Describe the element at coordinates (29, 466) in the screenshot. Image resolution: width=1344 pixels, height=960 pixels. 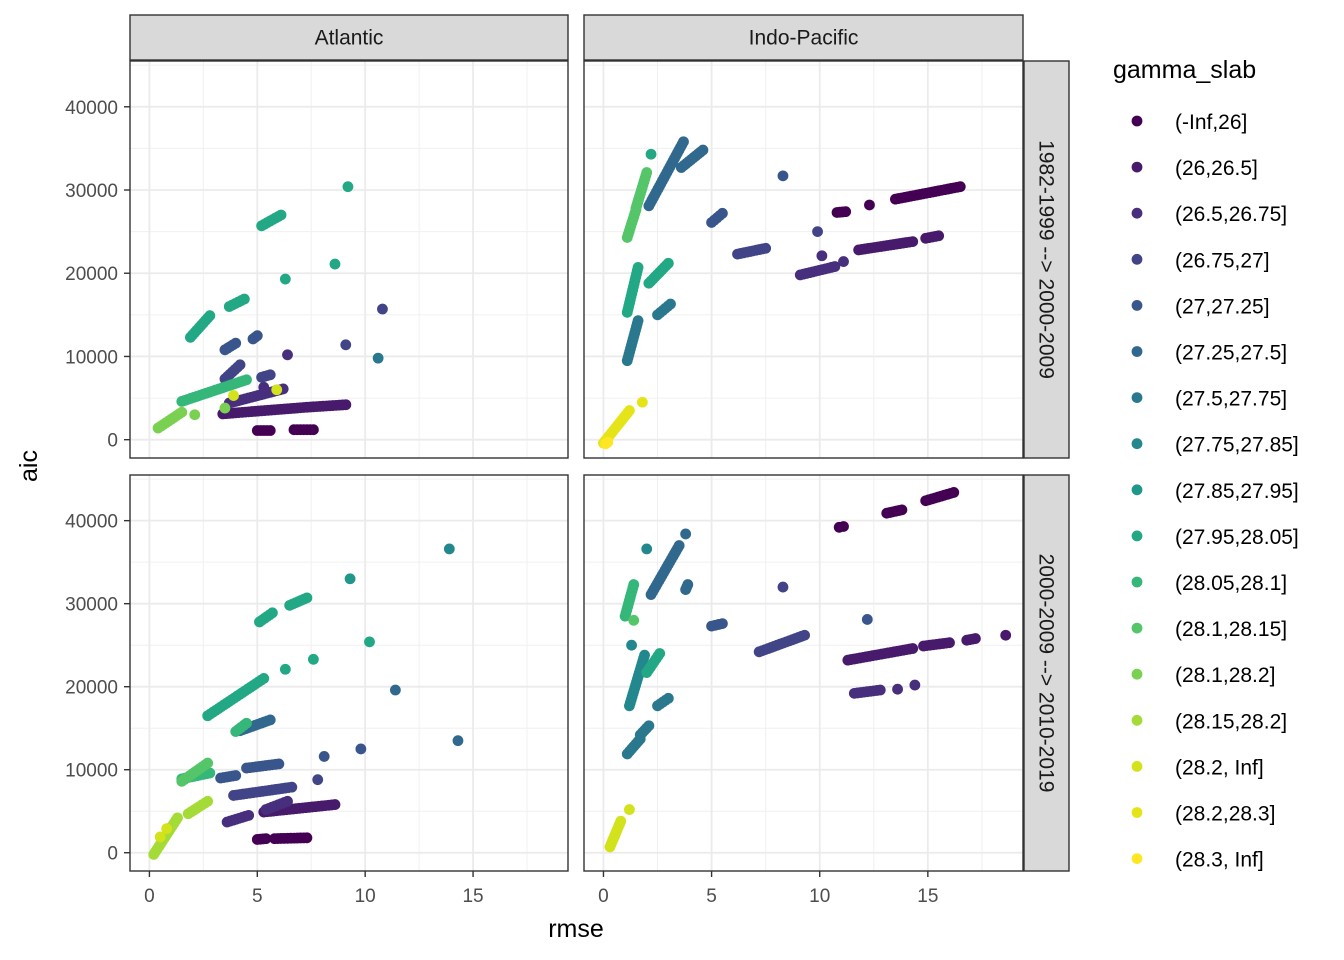
I see `y-axis-title: aic` at that location.